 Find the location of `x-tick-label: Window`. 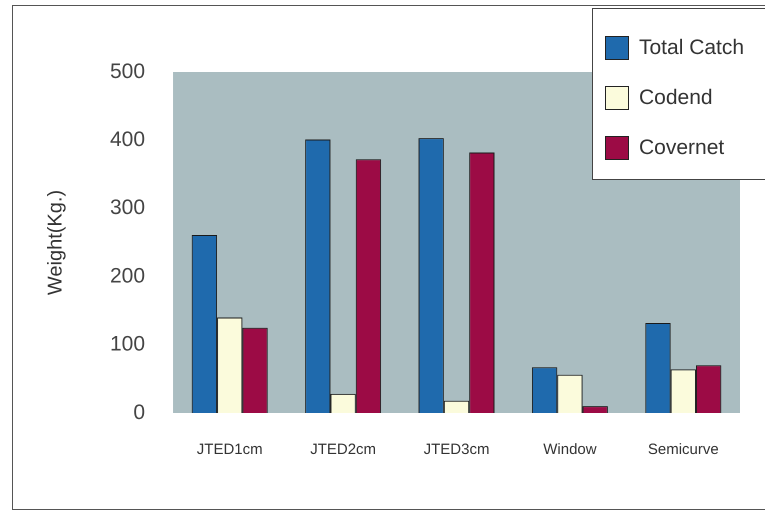

x-tick-label: Window is located at coordinates (570, 449).